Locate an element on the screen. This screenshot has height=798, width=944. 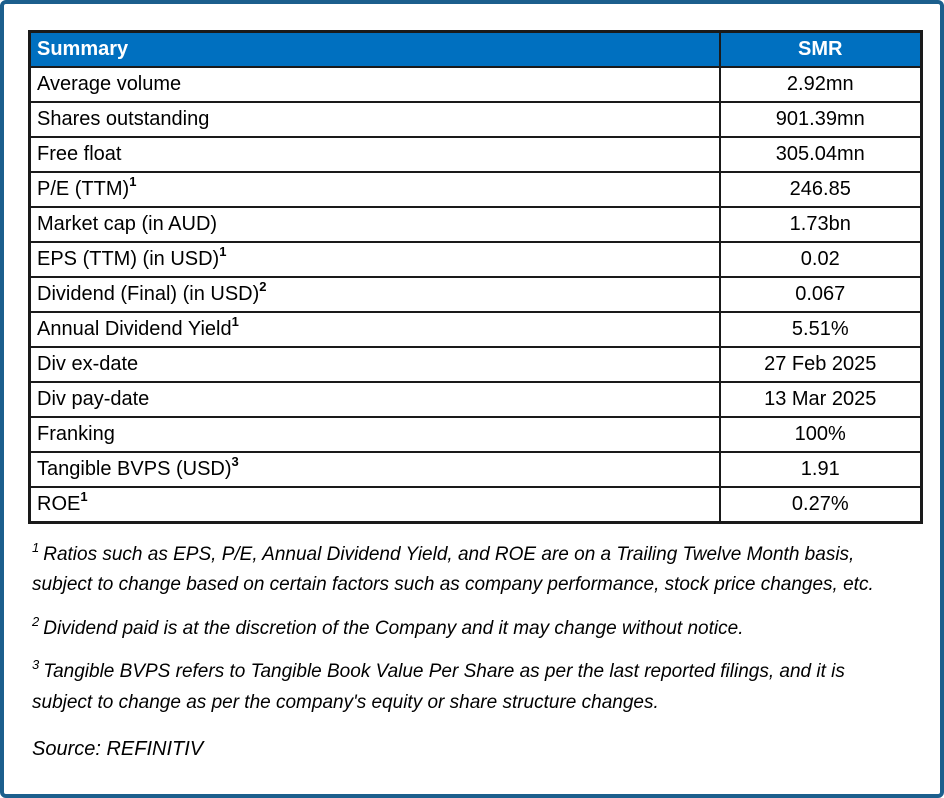
row-value: 1.91 is located at coordinates (820, 469).